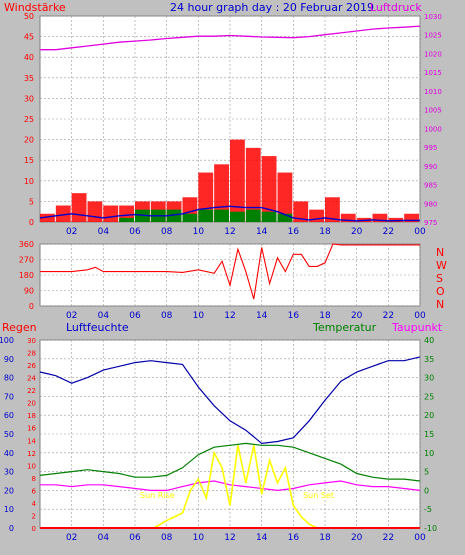 Image resolution: width=465 pixels, height=555 pixels. What do you see at coordinates (26, 244) in the screenshot?
I see `y-tick-label: 360` at bounding box center [26, 244].